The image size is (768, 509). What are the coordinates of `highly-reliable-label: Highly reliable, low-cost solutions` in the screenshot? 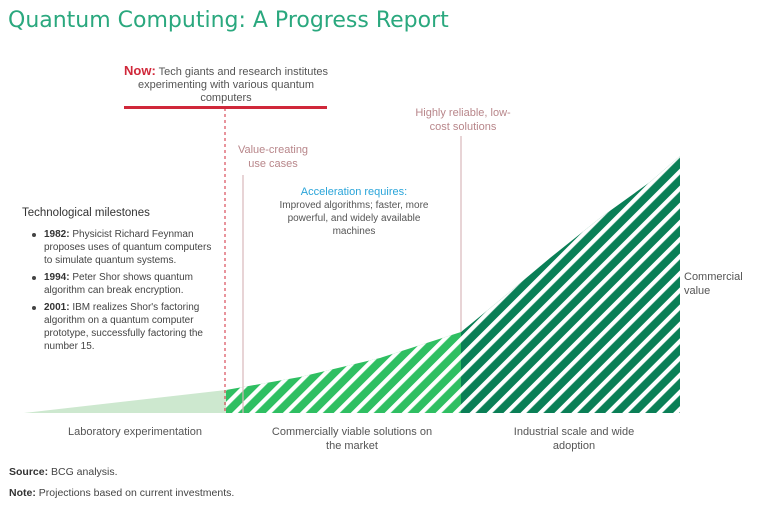 It's located at (463, 120).